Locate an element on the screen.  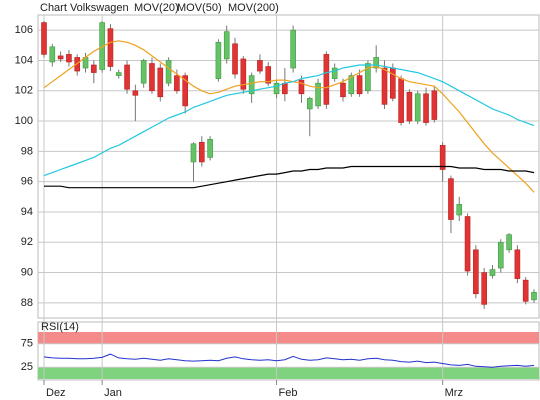
y-tick-label: 94 is located at coordinates (27, 212).